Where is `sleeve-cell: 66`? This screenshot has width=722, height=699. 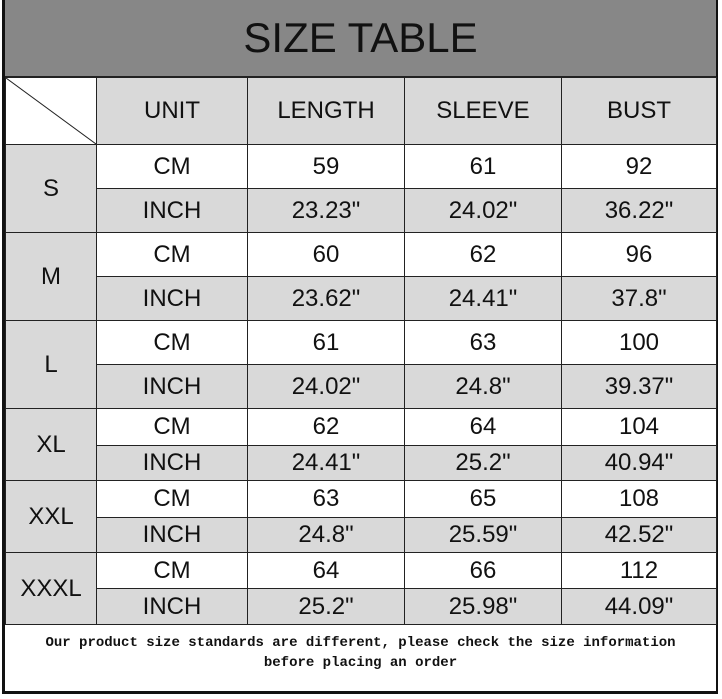
sleeve-cell: 66 is located at coordinates (483, 570).